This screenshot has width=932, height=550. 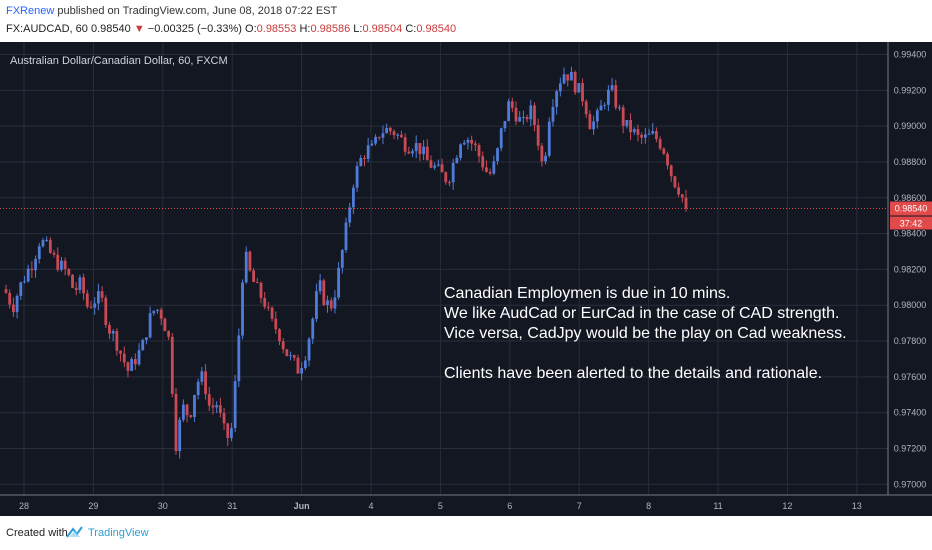 What do you see at coordinates (251, 29) in the screenshot?
I see `open-label: O:` at bounding box center [251, 29].